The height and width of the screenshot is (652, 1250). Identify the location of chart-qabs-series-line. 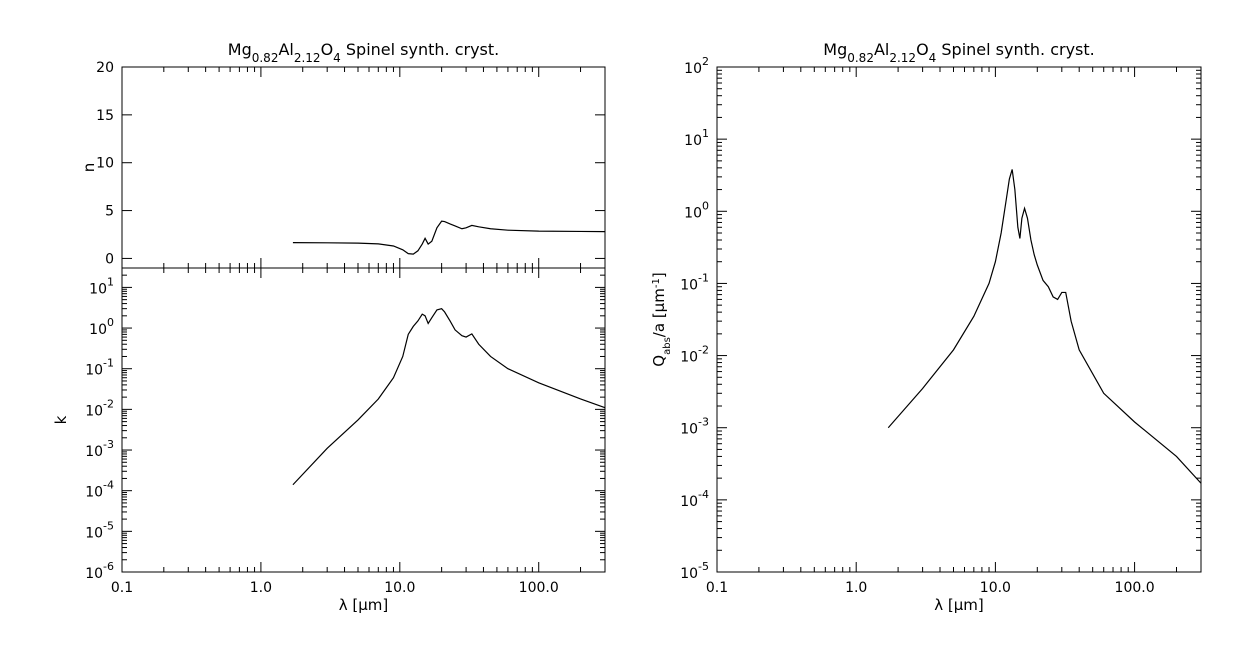
(1044, 326).